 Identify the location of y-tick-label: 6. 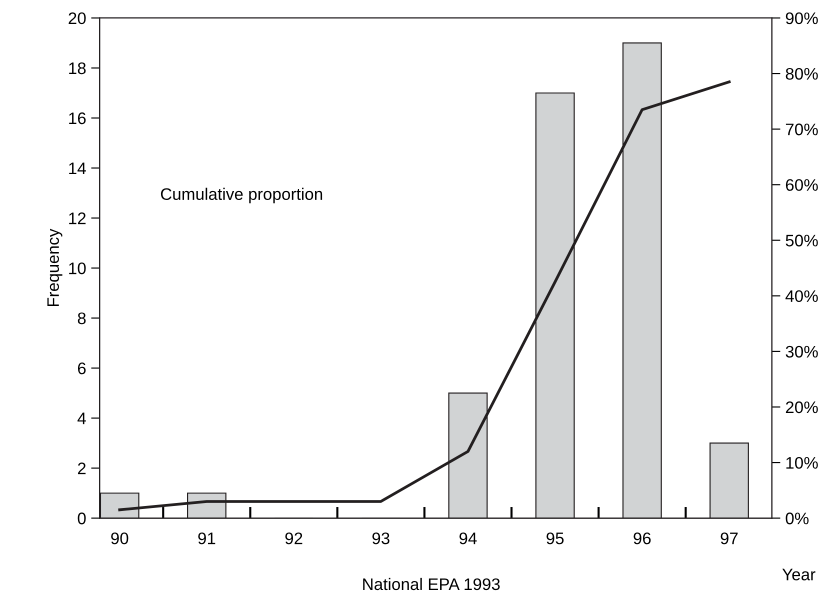
(82, 368).